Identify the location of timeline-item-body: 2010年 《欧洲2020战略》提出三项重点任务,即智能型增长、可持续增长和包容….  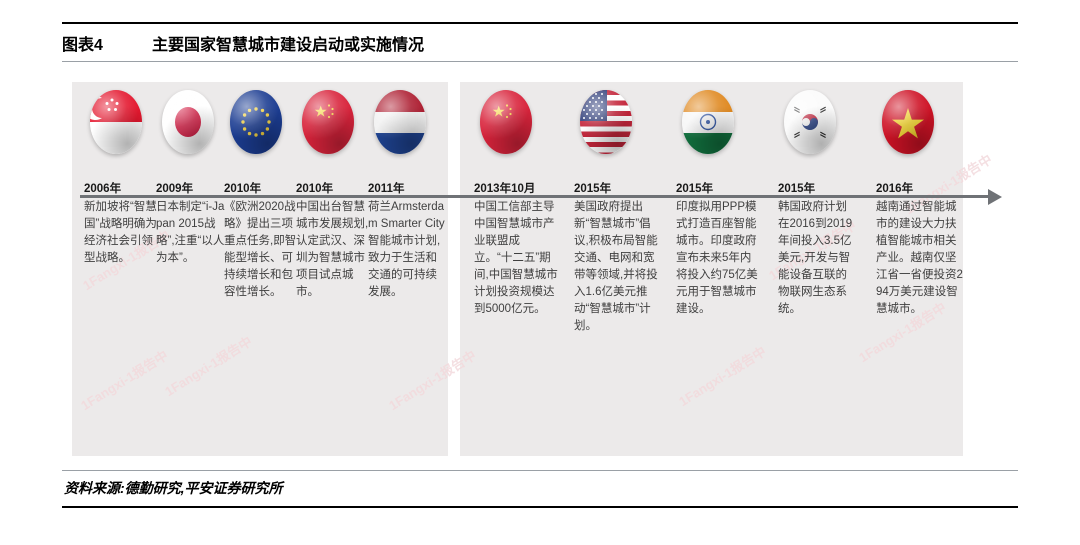
(261, 240).